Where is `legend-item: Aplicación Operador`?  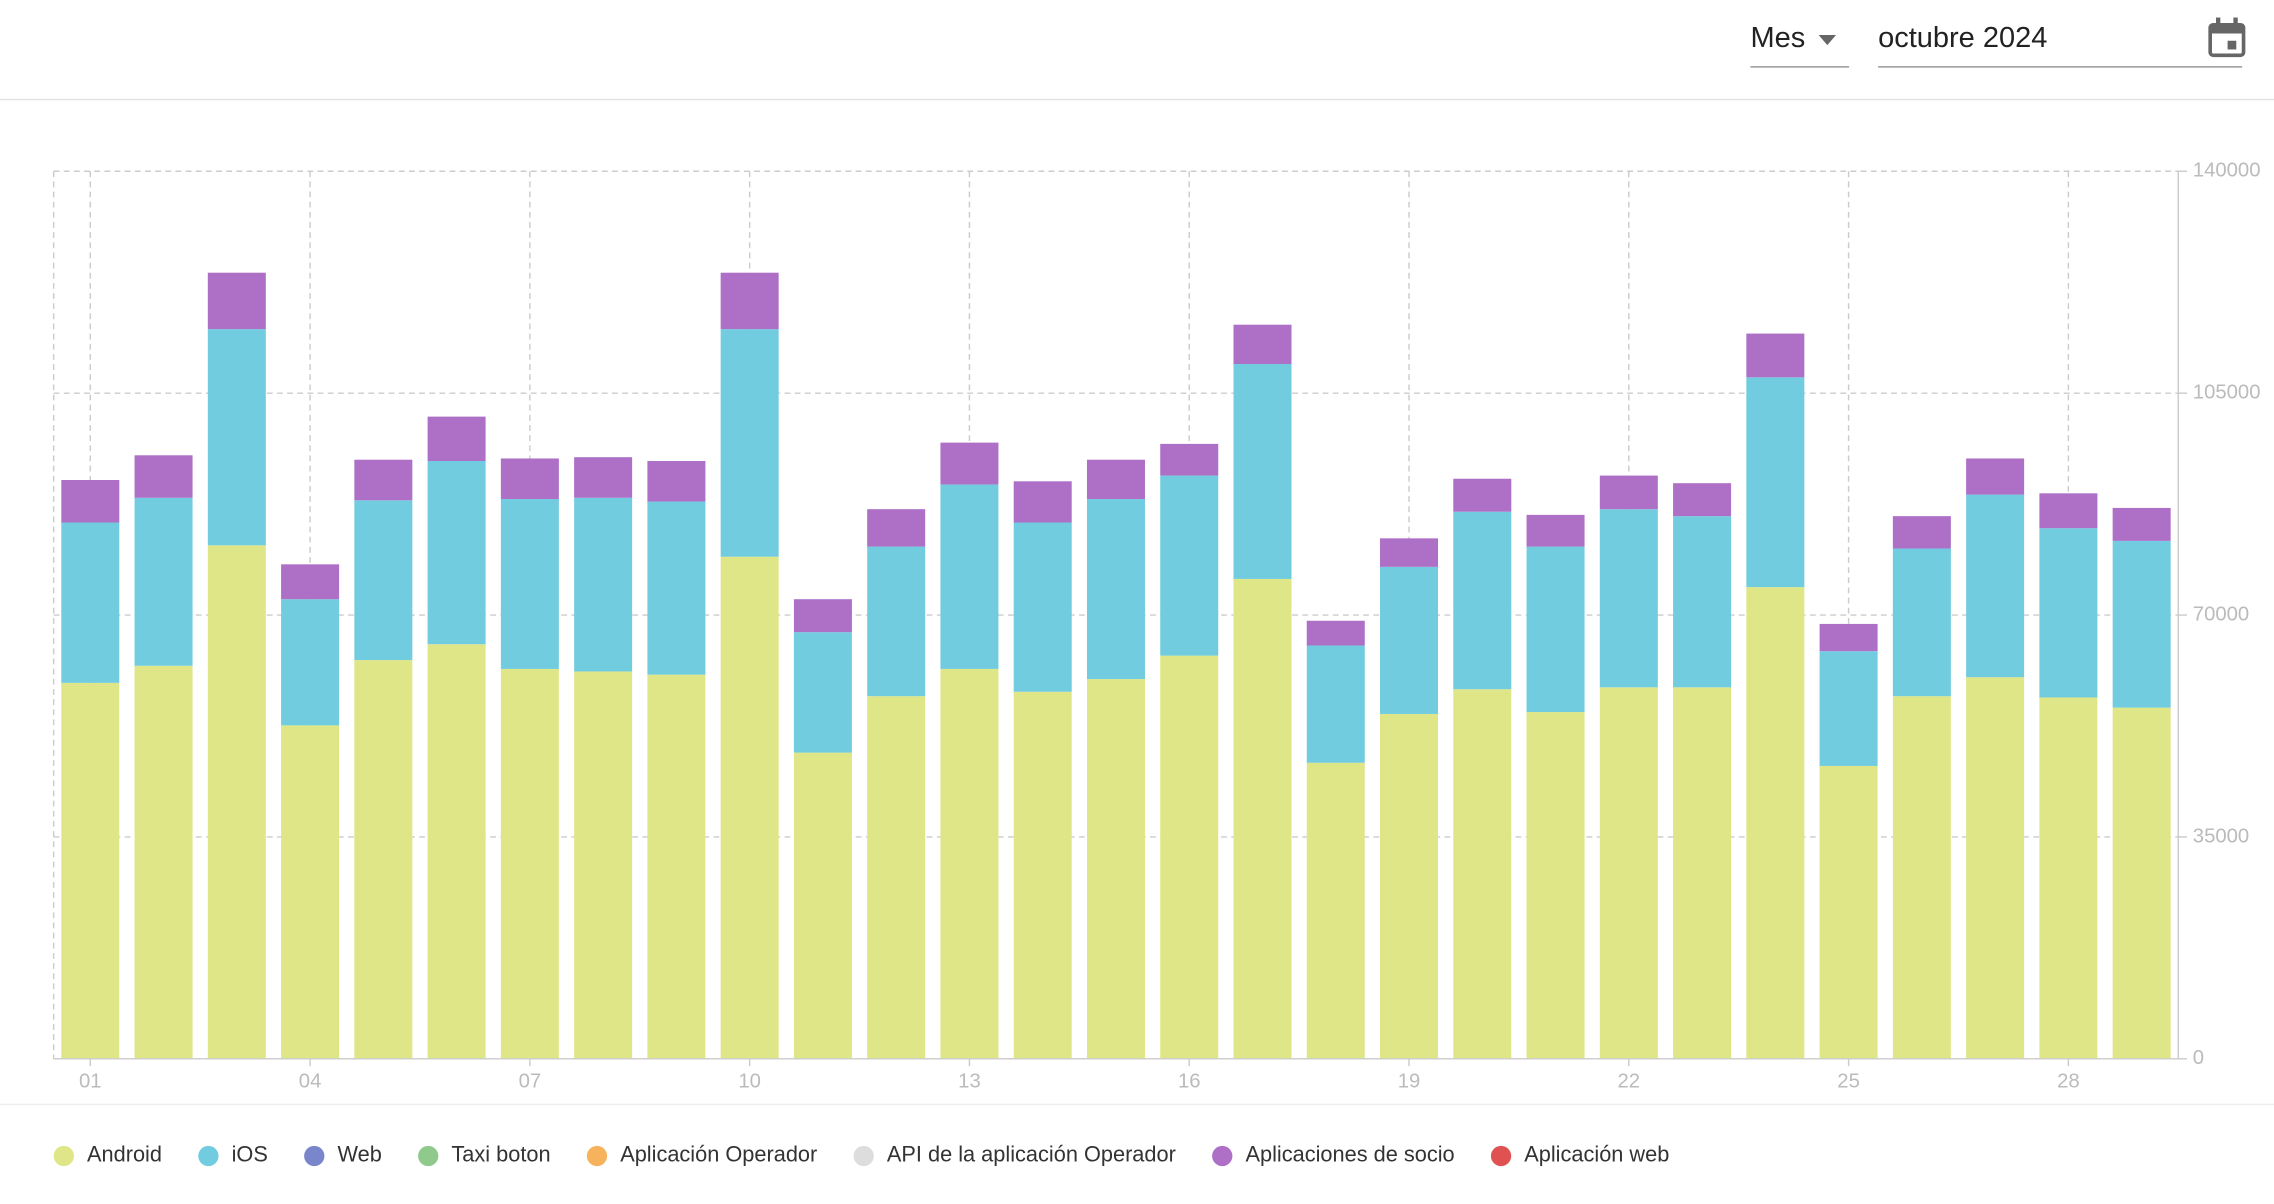 legend-item: Aplicación Operador is located at coordinates (701, 1154).